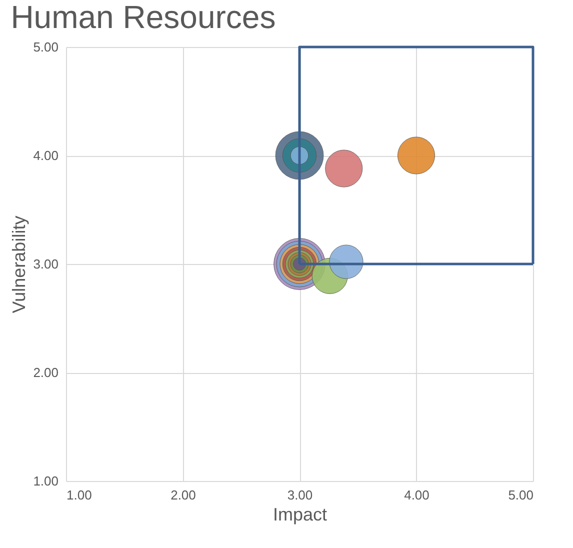  Describe the element at coordinates (143, 17) in the screenshot. I see `chart-title: Human Resources` at that location.